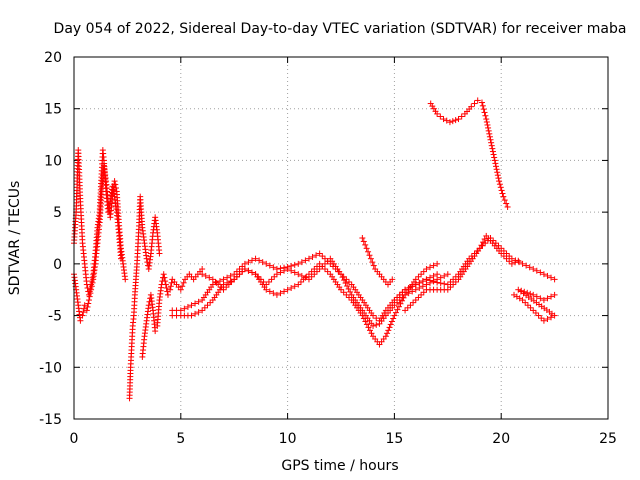 The width and height of the screenshot is (640, 480). Describe the element at coordinates (394, 439) in the screenshot. I see `x-tick-label: 15` at that location.